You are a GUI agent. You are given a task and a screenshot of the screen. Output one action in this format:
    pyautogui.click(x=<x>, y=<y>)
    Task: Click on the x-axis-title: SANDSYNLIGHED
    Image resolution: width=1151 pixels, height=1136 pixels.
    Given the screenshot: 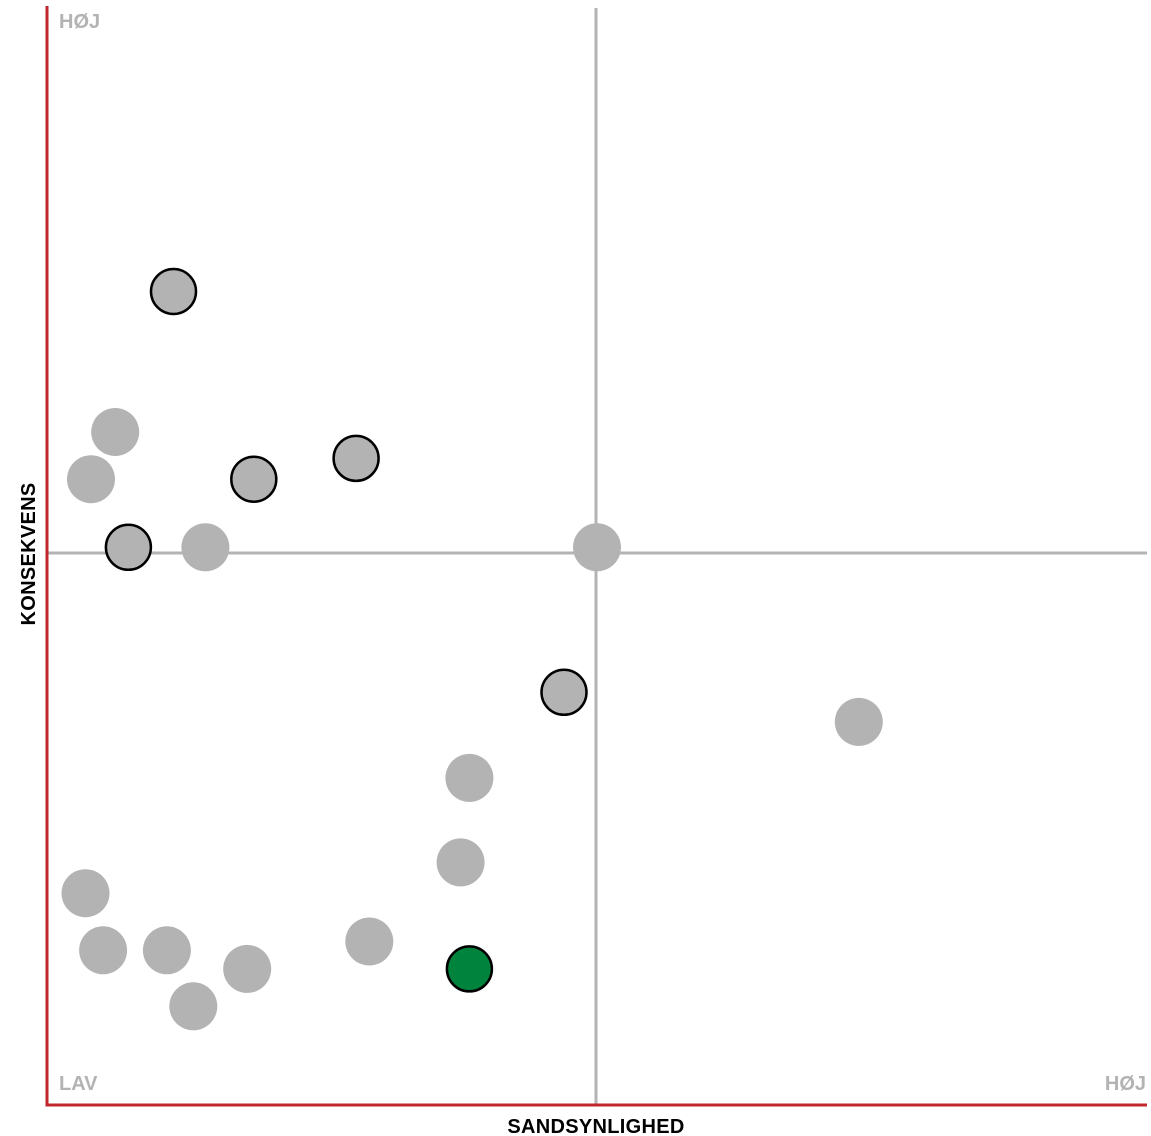 What is the action you would take?
    pyautogui.click(x=595, y=1126)
    